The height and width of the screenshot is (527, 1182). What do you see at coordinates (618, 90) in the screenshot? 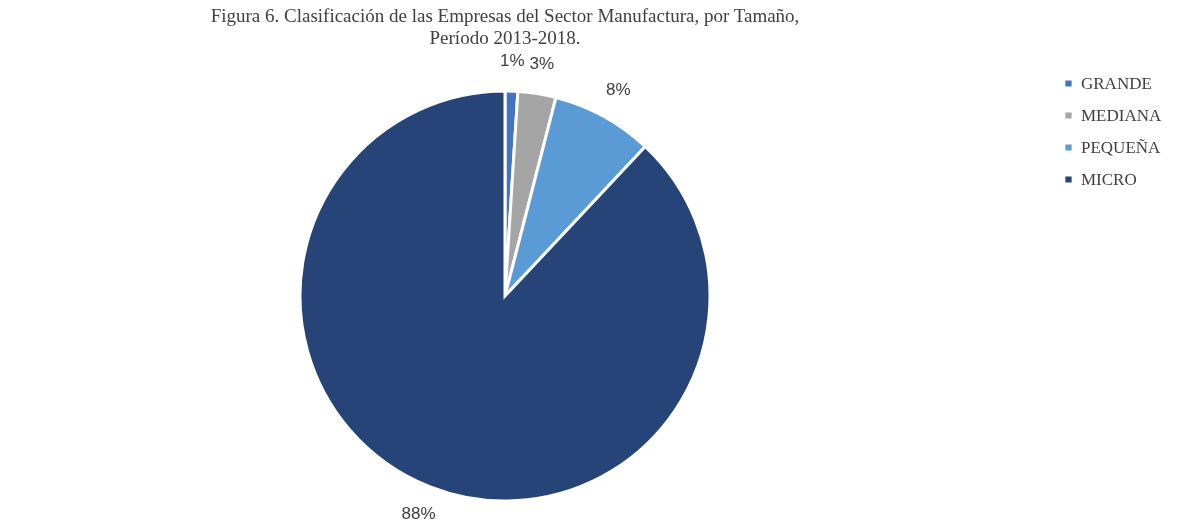
I see `data-label: 8%` at bounding box center [618, 90].